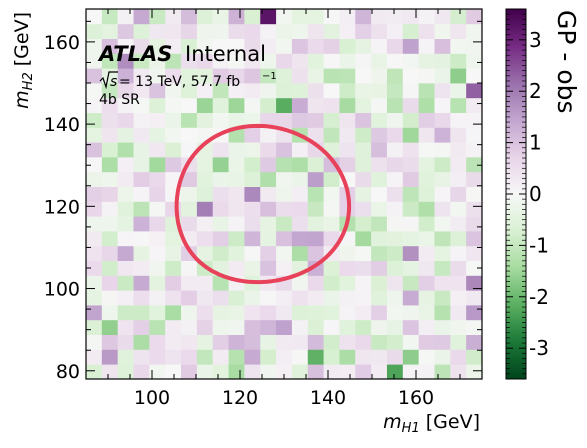 This screenshot has height=448, width=587. I want to click on y-tick-label: 160, so click(62, 43).